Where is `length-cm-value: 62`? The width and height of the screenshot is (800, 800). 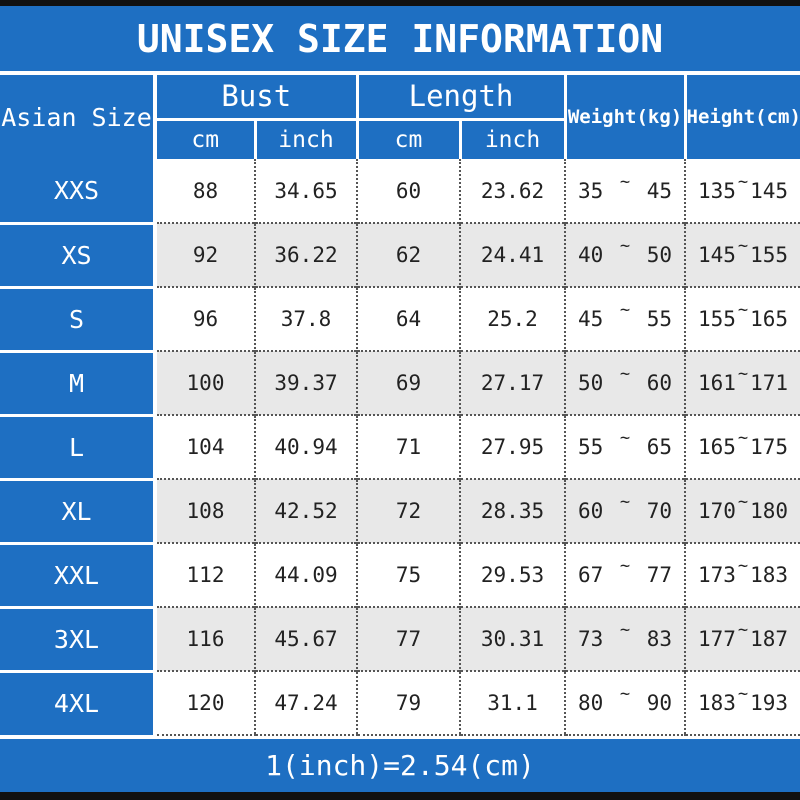
length-cm-value: 62 is located at coordinates (408, 254).